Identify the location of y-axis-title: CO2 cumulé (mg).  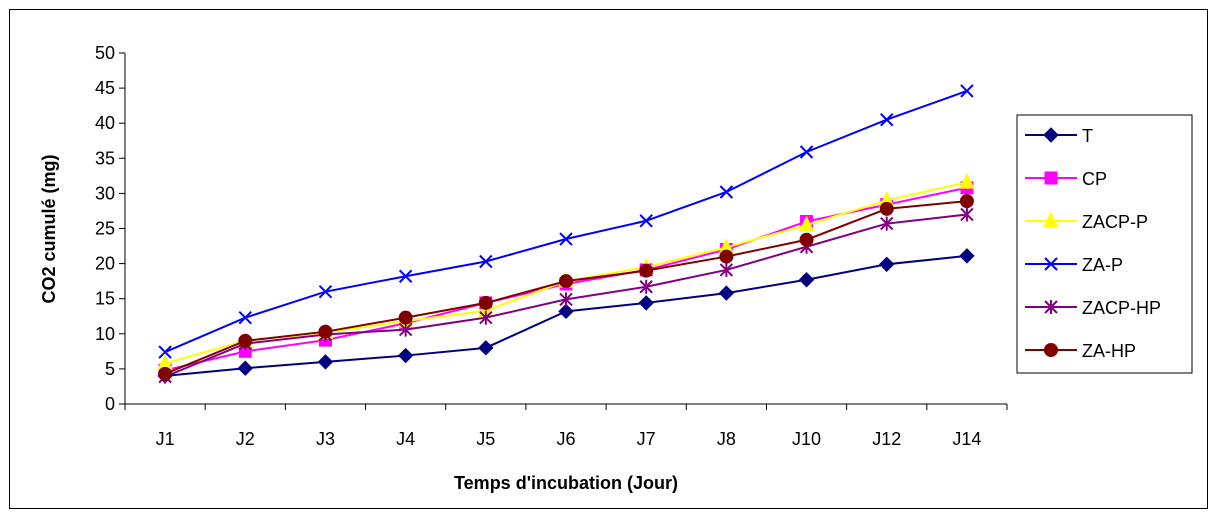
(49, 228).